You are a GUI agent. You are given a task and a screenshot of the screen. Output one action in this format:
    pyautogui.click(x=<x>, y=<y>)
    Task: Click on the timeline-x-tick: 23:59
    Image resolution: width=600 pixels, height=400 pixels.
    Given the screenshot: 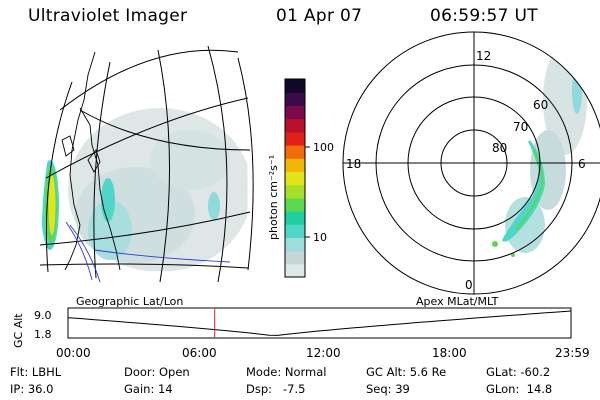 What is the action you would take?
    pyautogui.click(x=572, y=353)
    